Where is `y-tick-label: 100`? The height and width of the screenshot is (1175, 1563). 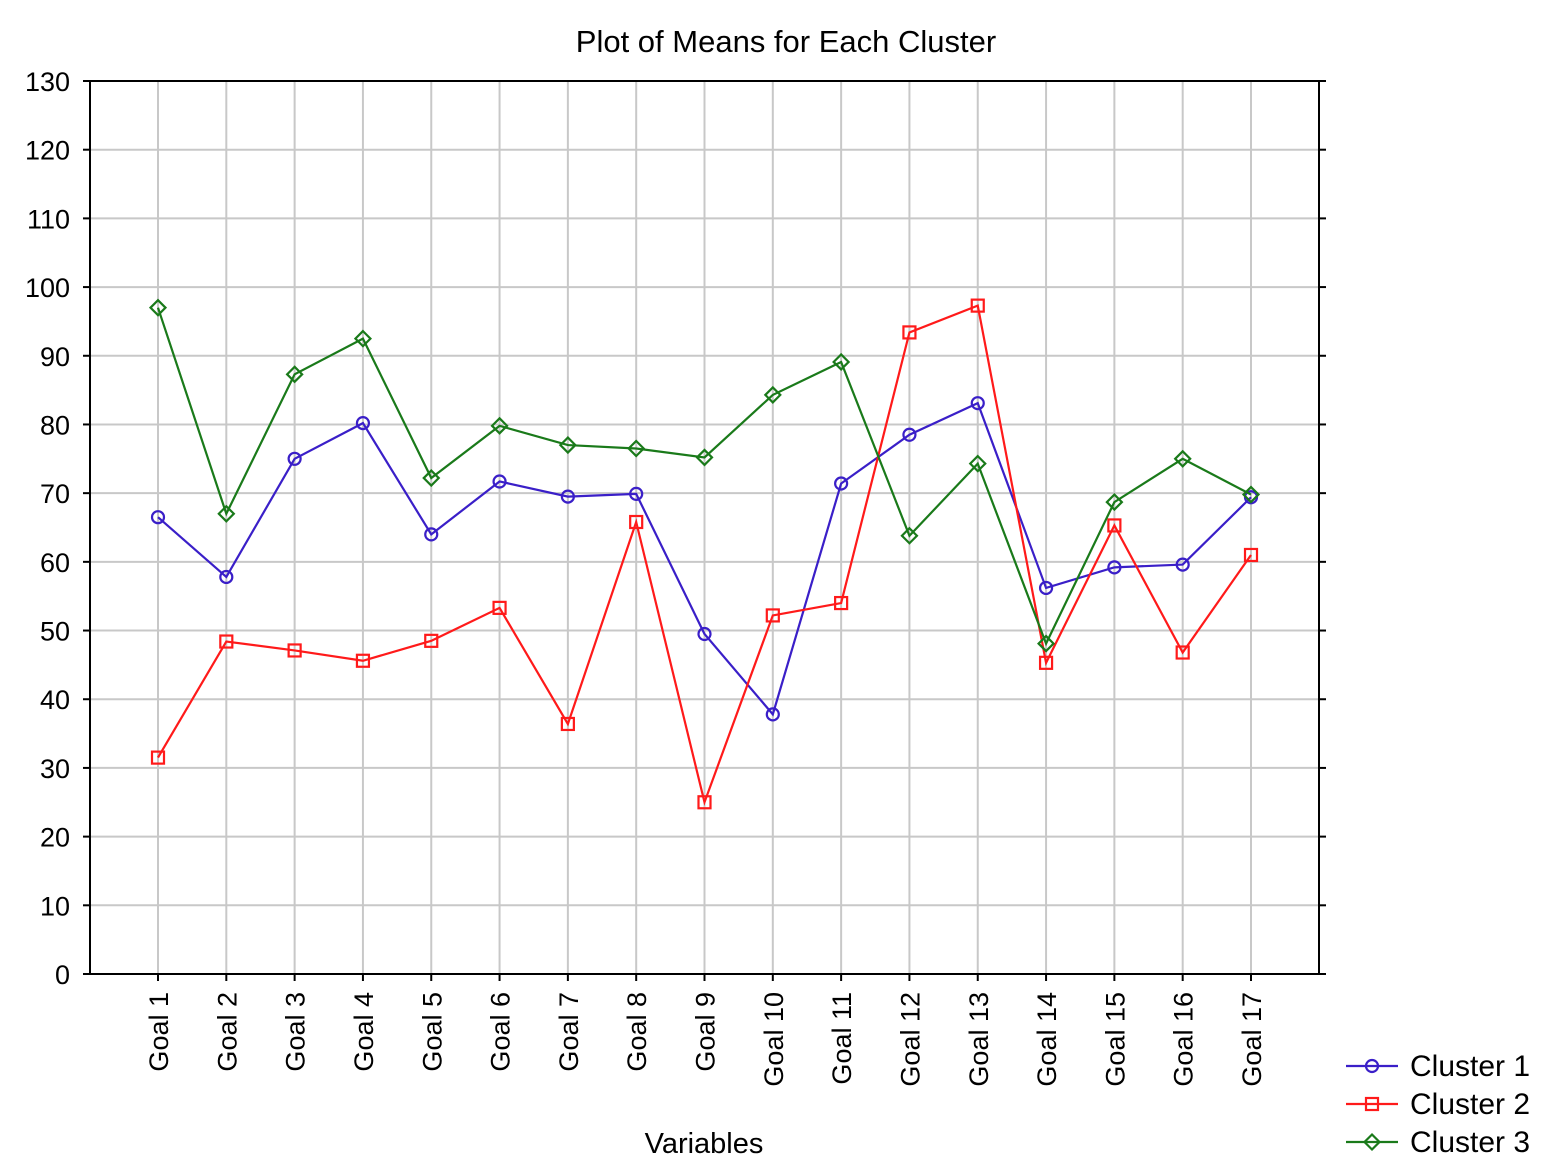
y-tick-label: 100 is located at coordinates (47, 288).